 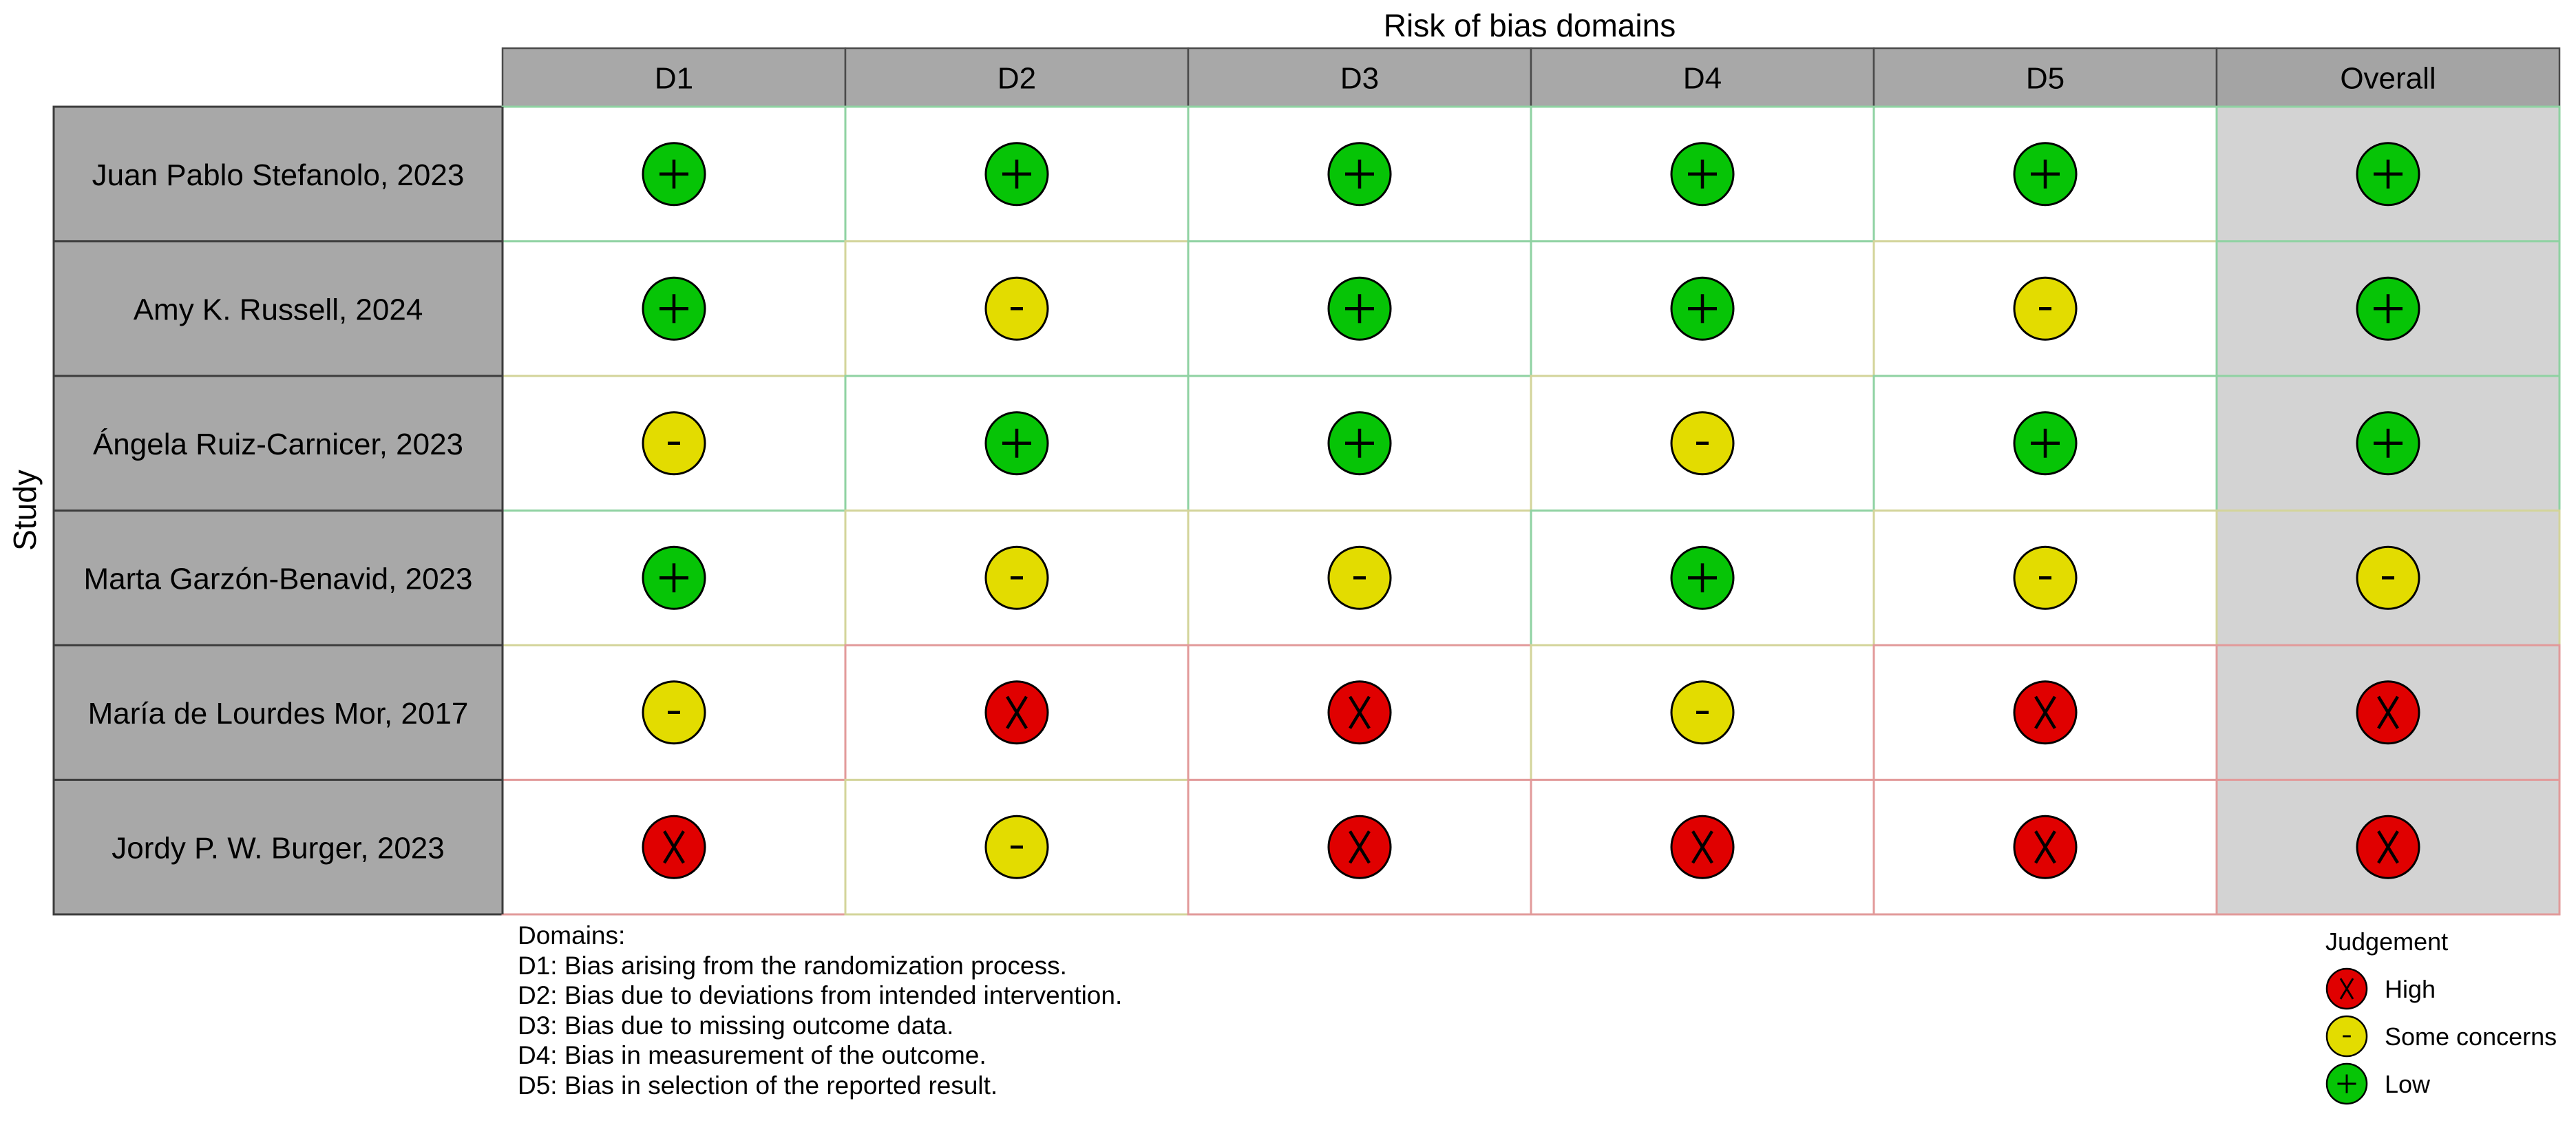 What do you see at coordinates (2411, 989) in the screenshot?
I see `legend-label-high: High` at bounding box center [2411, 989].